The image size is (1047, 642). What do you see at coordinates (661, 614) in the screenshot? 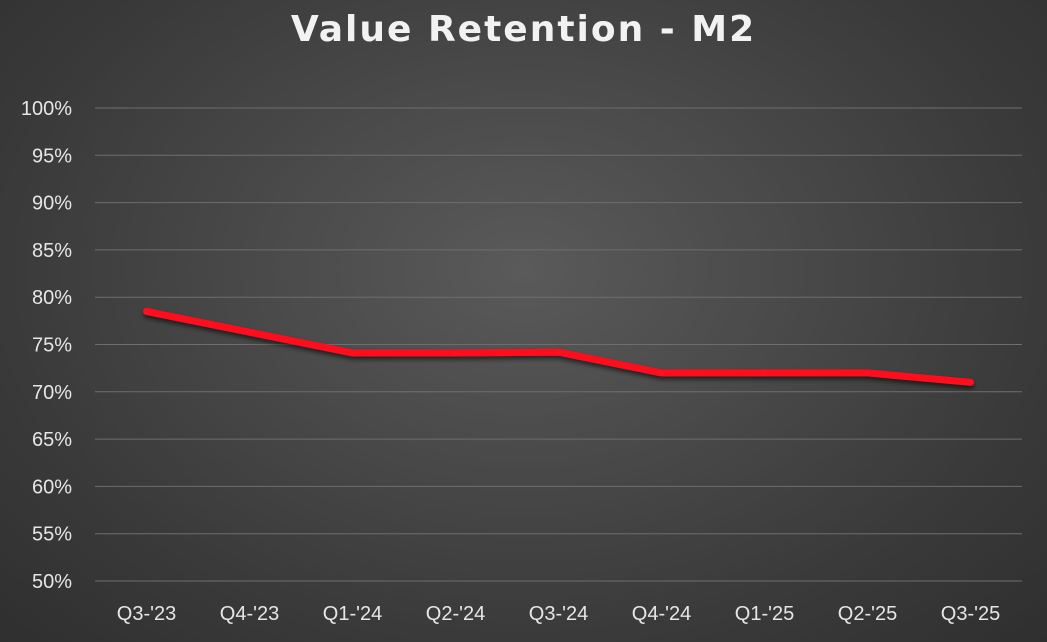
I see `x-tick-label: Q4-'24` at bounding box center [661, 614].